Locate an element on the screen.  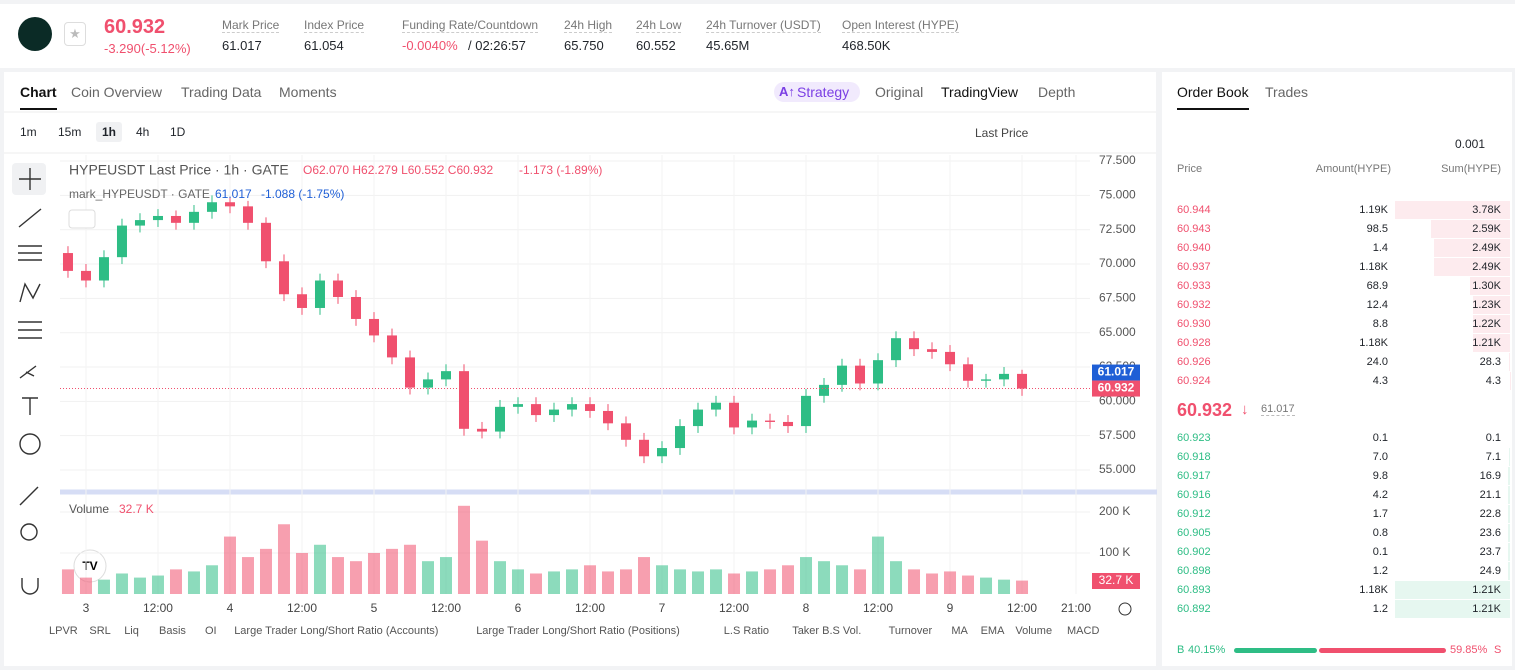
stat-label: 24h Turnover (USDT) is located at coordinates (763, 25).